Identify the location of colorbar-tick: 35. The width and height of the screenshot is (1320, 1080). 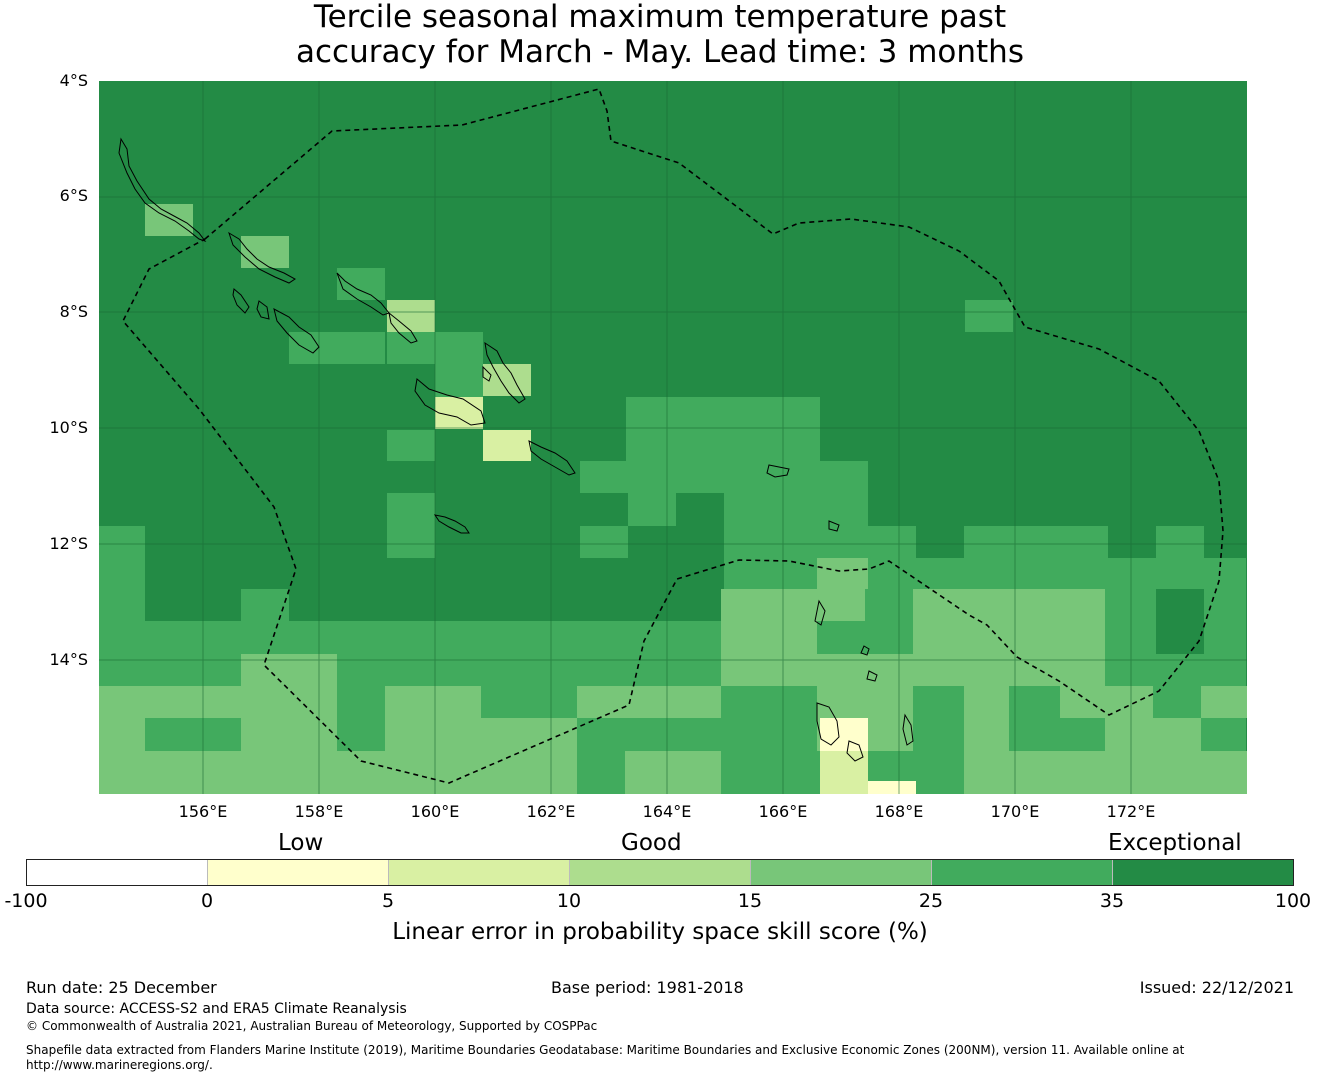
(1112, 901).